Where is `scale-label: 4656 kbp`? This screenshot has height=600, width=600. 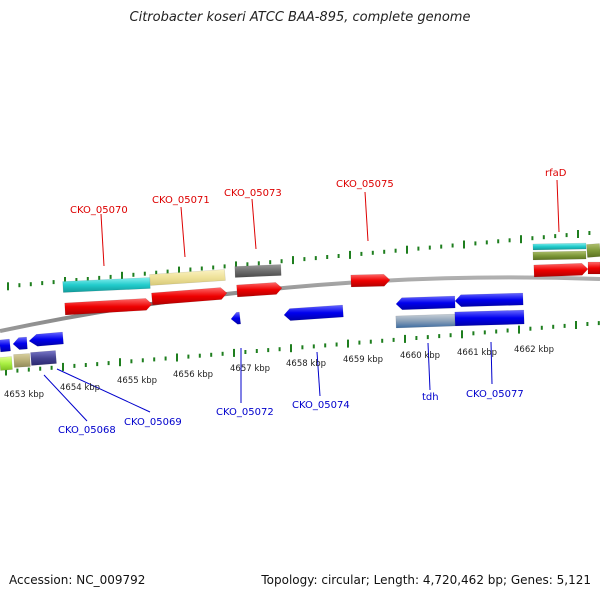
scale-label: 4656 kbp is located at coordinates (193, 375).